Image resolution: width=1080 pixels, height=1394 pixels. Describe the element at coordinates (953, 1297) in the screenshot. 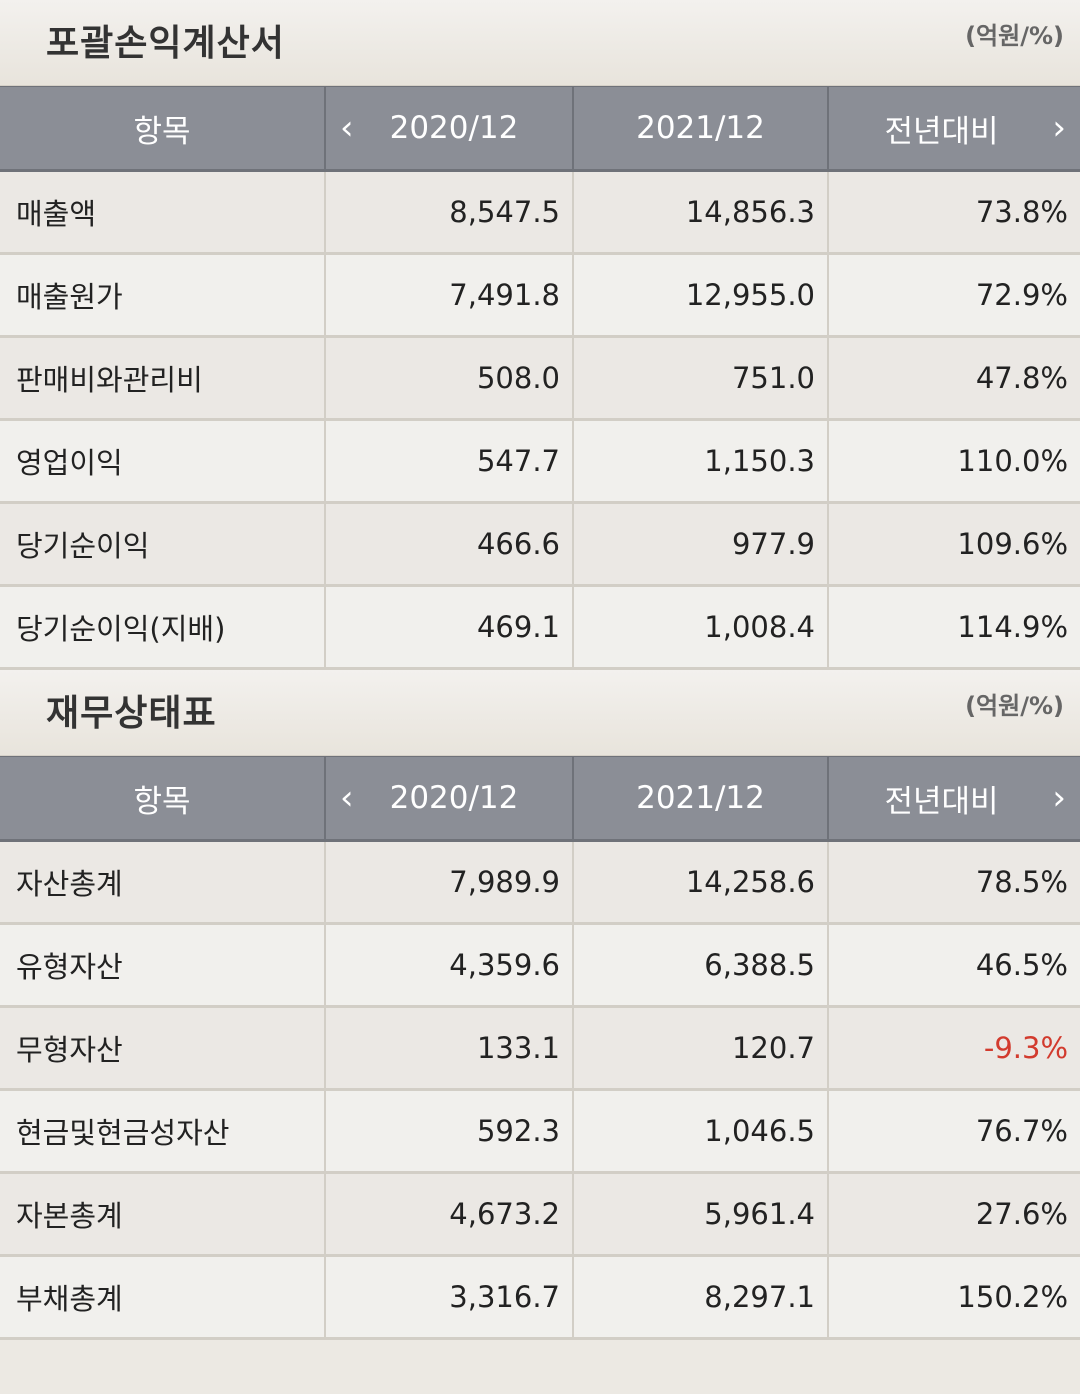

I see `value-yoy: 150.2%` at that location.